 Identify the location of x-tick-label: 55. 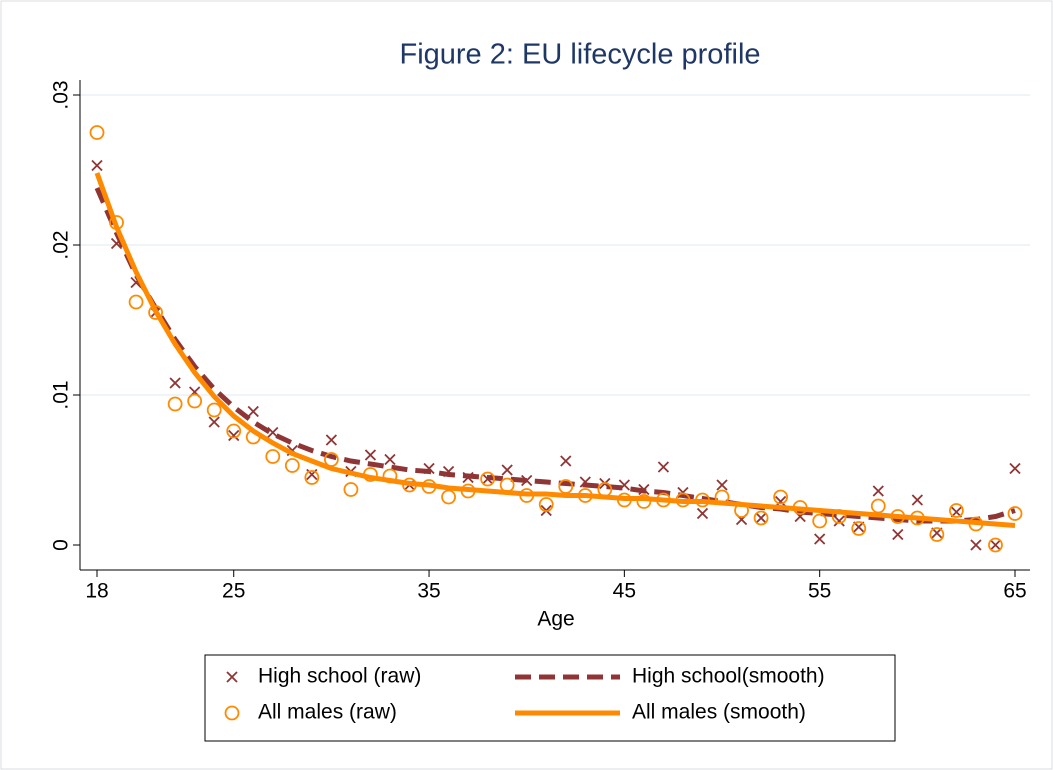
(819, 591).